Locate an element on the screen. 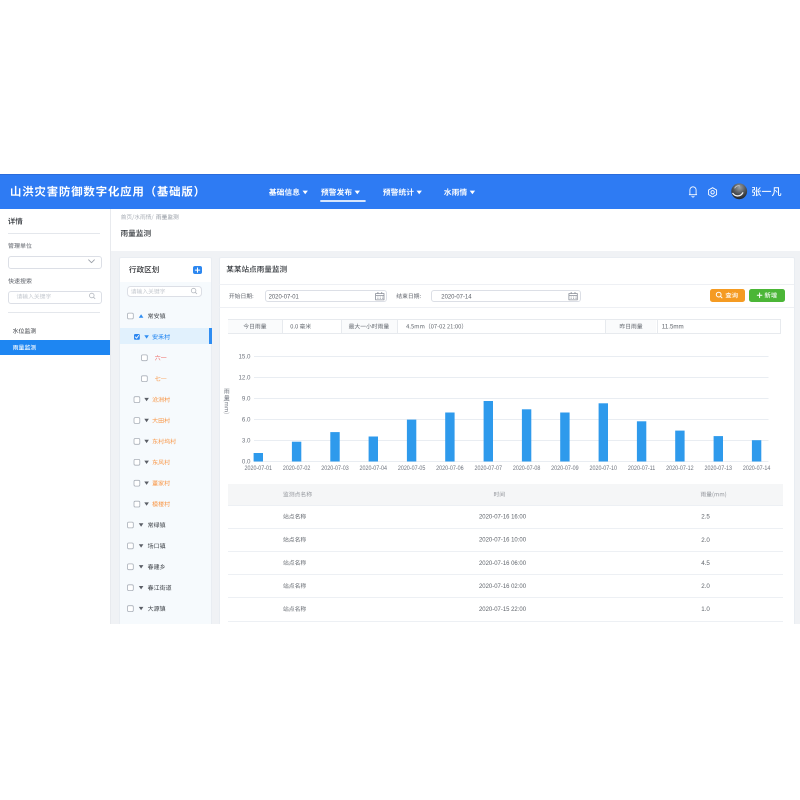 The height and width of the screenshot is (800, 800). svg-text: 2020-07-13 is located at coordinates (719, 469).